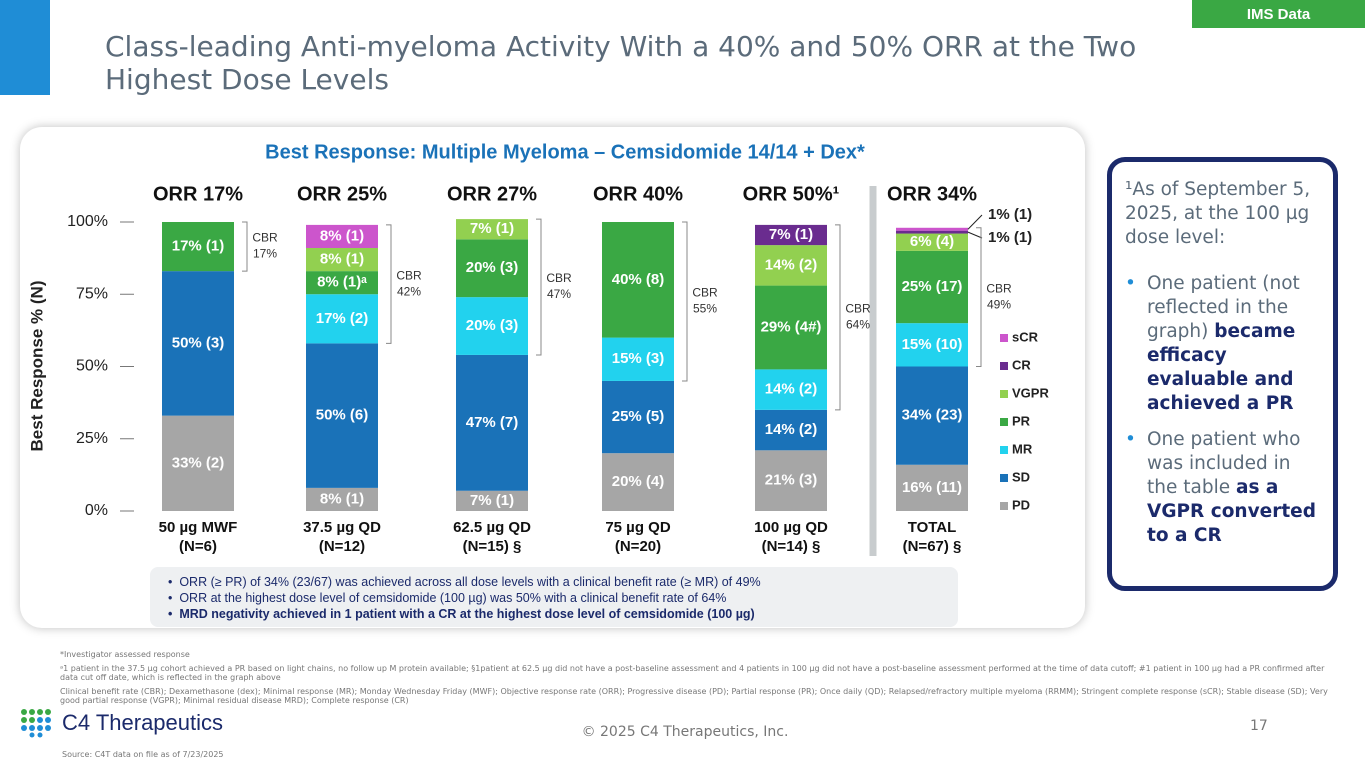 The width and height of the screenshot is (1365, 768). I want to click on legend-label: PR, so click(1021, 420).